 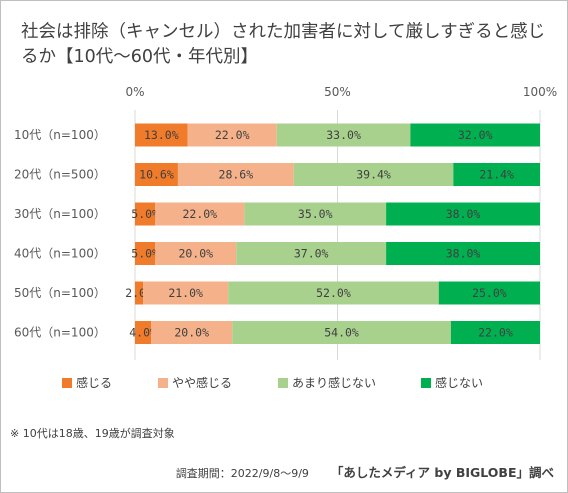 What do you see at coordinates (60, 254) in the screenshot?
I see `y-category-label: 40代（n=100）` at bounding box center [60, 254].